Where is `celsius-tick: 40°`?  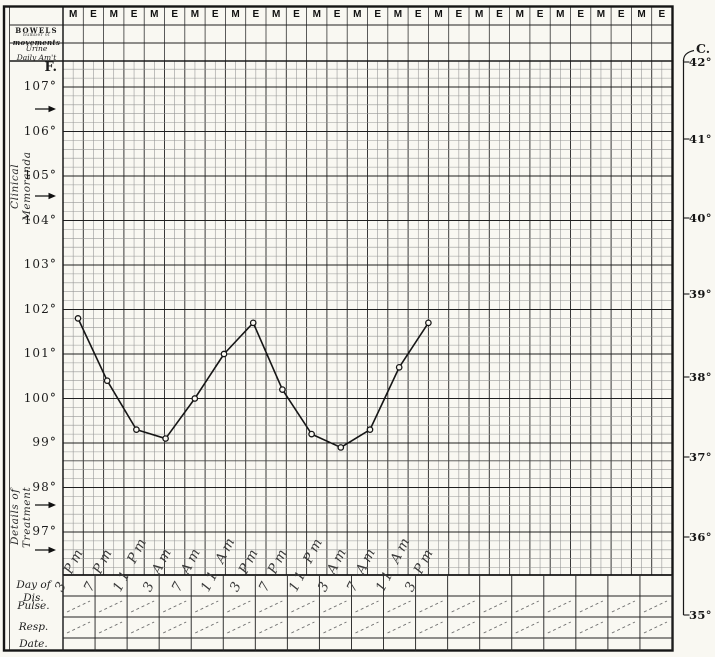 celsius-tick: 40° is located at coordinates (700, 217).